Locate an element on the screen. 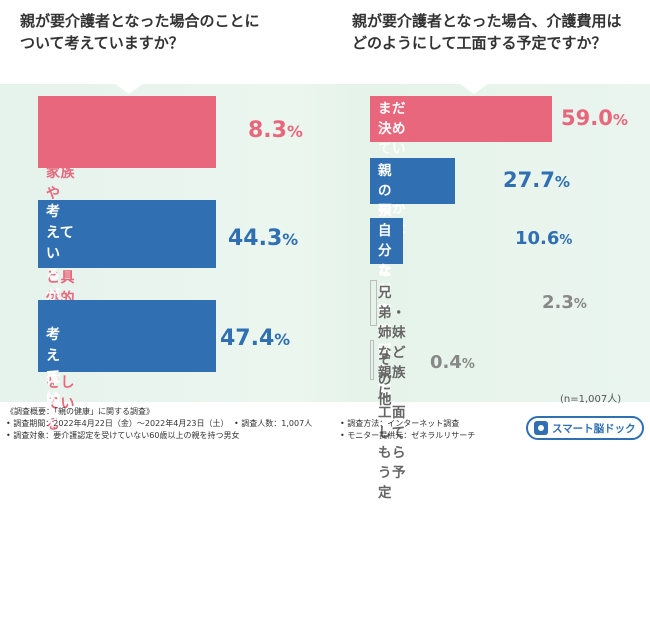  value-number: 44.3 is located at coordinates (255, 238).